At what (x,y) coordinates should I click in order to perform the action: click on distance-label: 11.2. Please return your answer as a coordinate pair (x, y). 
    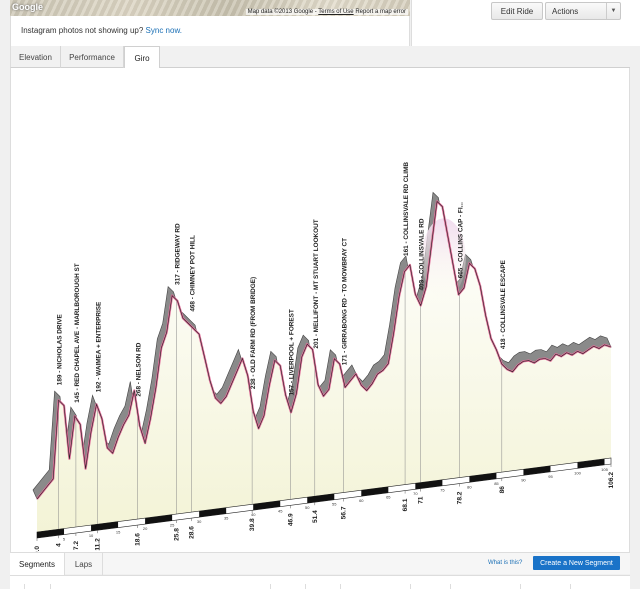
    Looking at the image, I should click on (98, 544).